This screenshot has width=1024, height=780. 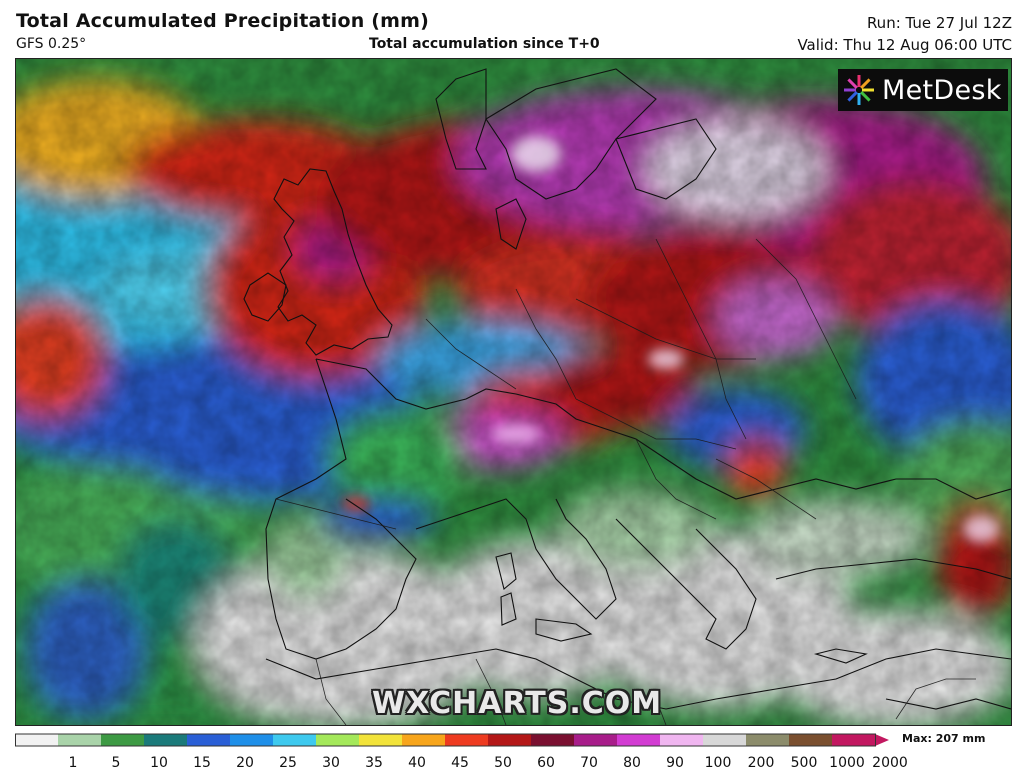 I want to click on chart-subtitle: Total accumulation since T+0, so click(x=484, y=44).